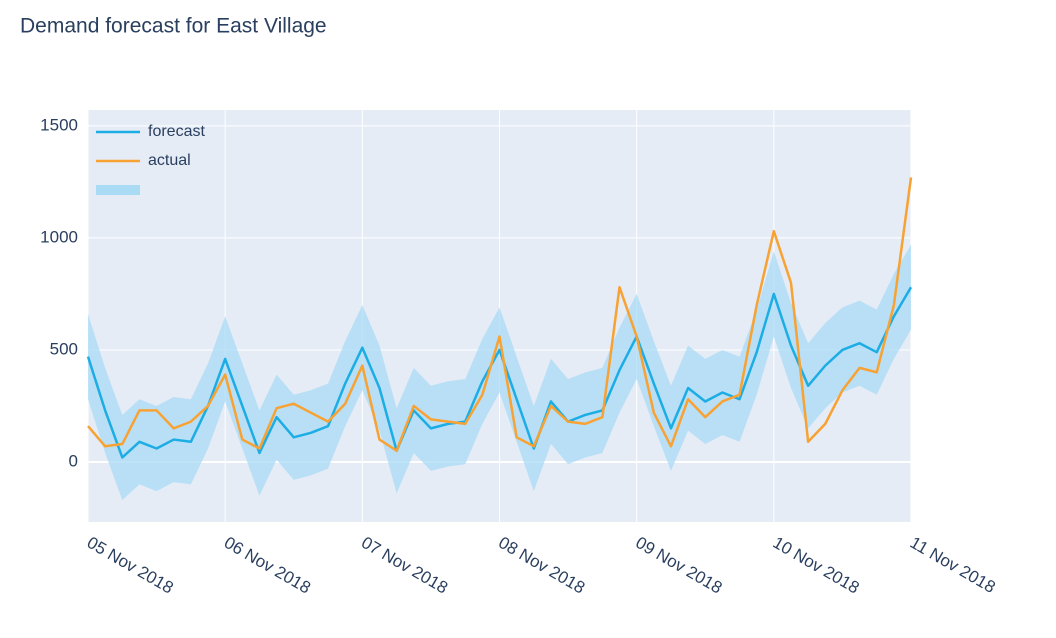  Describe the element at coordinates (953, 565) in the screenshot. I see `x-tick-label: 11 Nov 2018` at that location.